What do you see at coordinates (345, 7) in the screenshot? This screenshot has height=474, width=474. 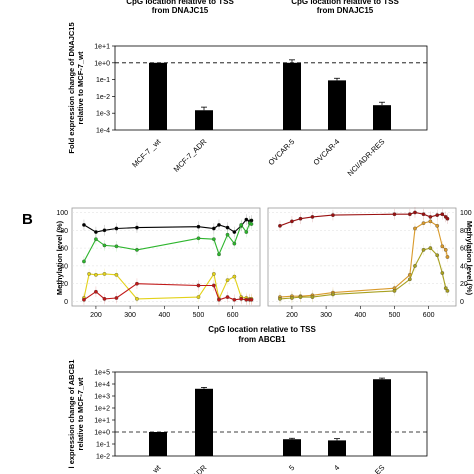 I see `header-top-right: CpG location relative to TSS from DNAJC15` at bounding box center [345, 7].